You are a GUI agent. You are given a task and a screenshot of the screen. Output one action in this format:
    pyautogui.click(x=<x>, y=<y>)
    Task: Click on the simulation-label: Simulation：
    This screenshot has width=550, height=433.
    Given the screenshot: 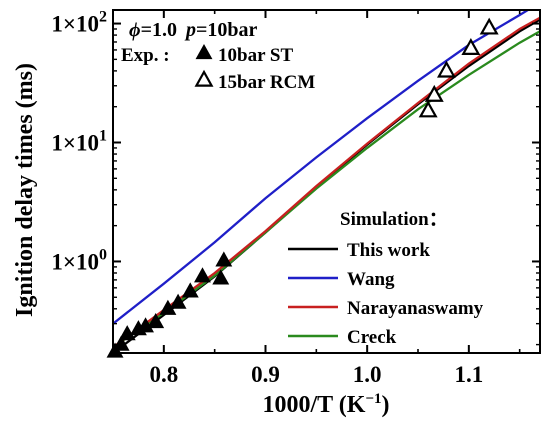 What is the action you would take?
    pyautogui.click(x=394, y=219)
    